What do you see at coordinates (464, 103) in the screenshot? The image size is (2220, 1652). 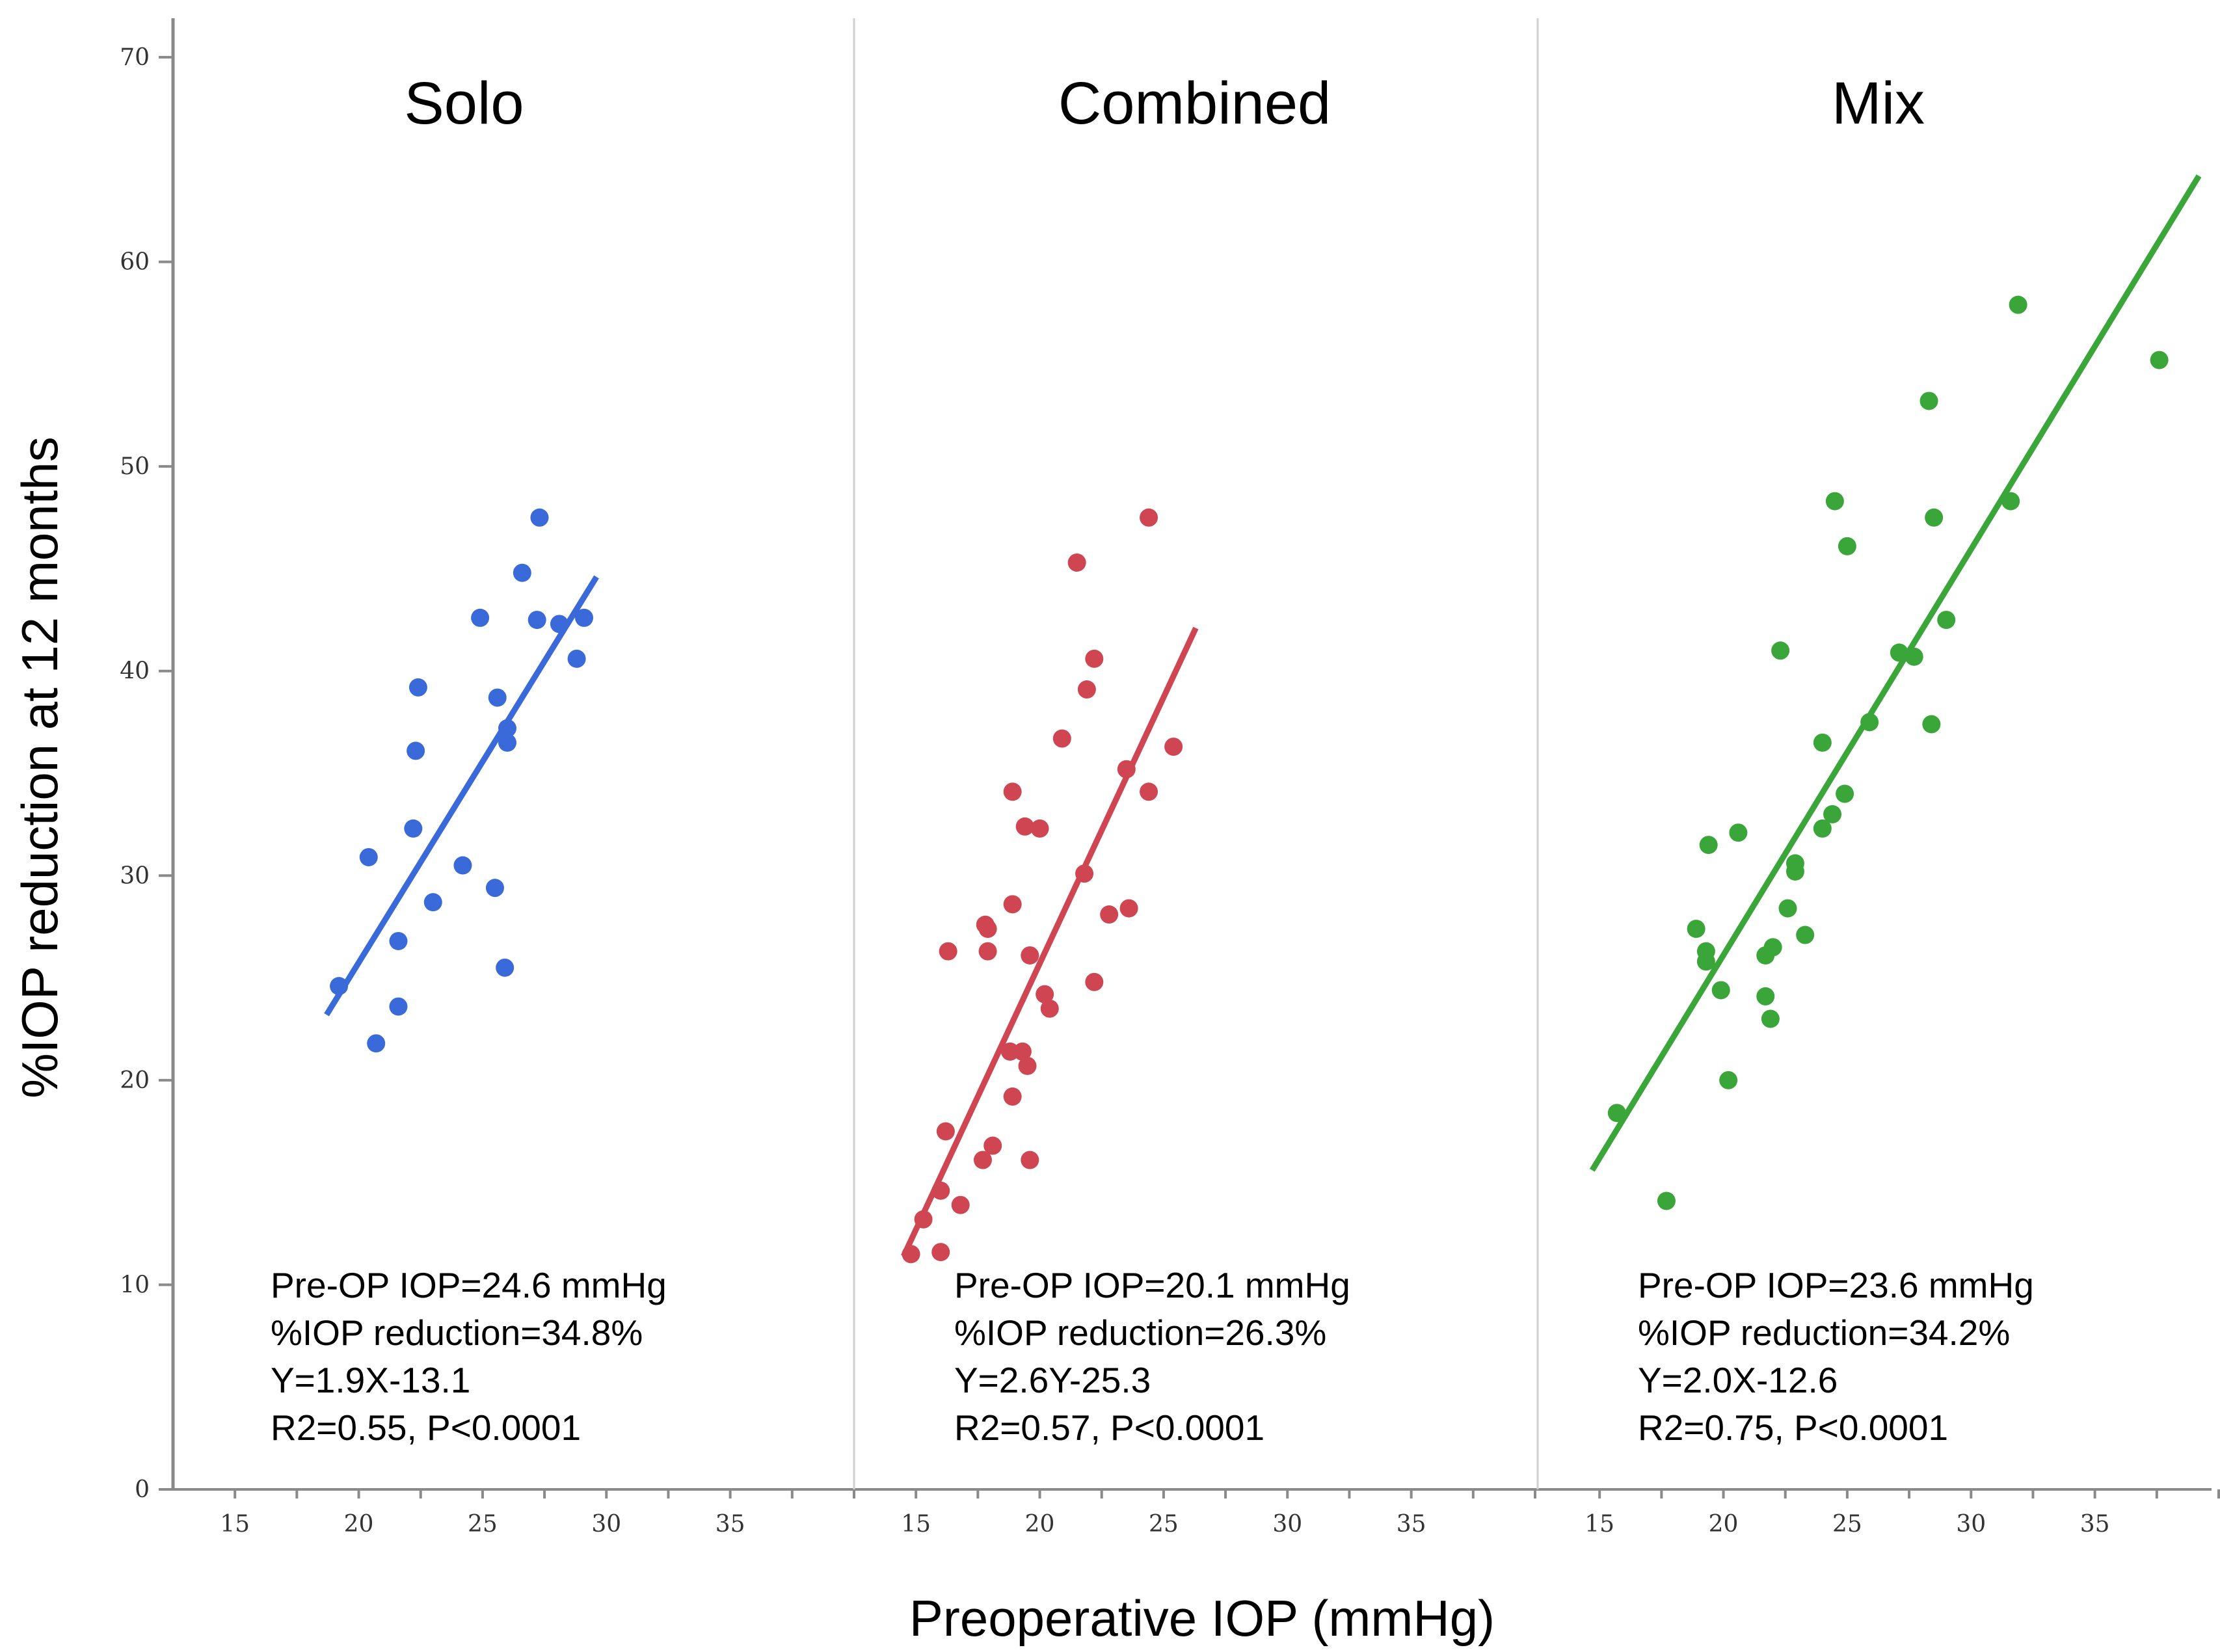 I see `panel-title: Solo` at bounding box center [464, 103].